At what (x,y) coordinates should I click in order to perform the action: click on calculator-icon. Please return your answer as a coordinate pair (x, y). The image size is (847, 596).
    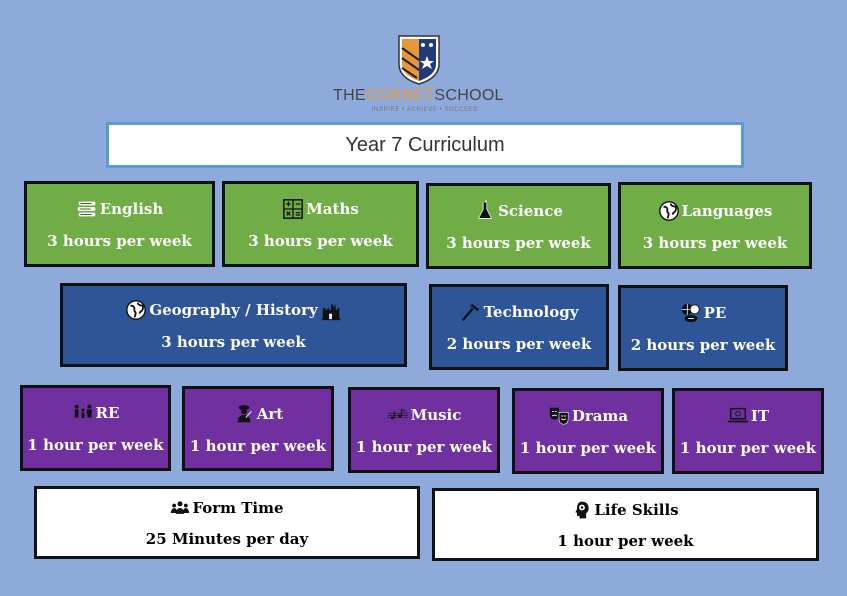
    Looking at the image, I should click on (293, 209).